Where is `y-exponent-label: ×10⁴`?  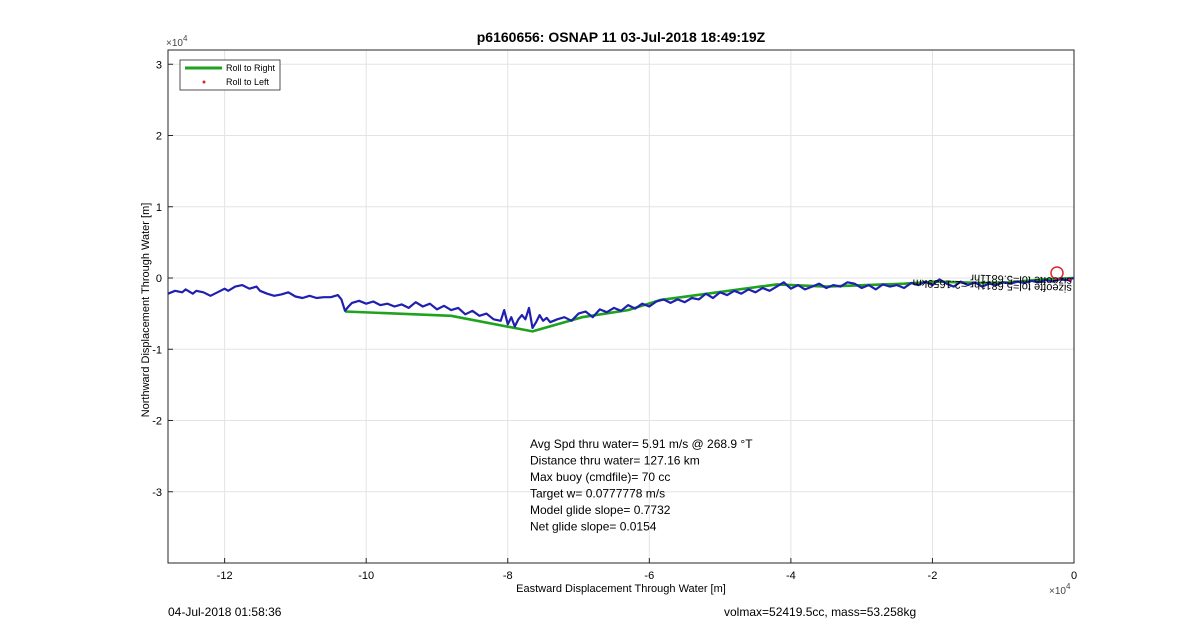 y-exponent-label: ×10⁴ is located at coordinates (177, 41).